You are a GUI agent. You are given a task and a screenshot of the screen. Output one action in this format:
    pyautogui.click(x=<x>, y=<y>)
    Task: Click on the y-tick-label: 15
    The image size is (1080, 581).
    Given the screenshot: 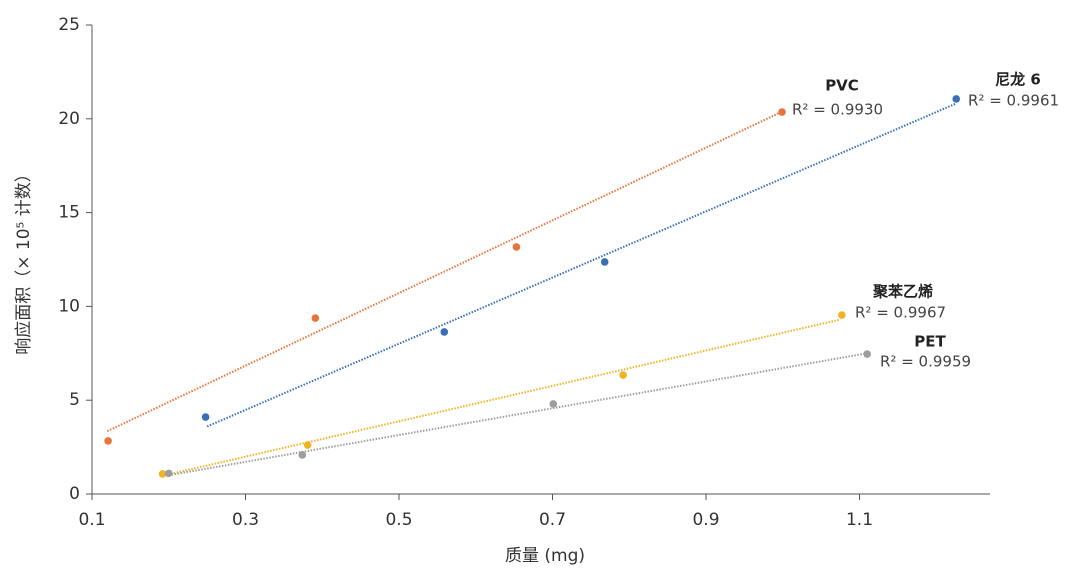 What is the action you would take?
    pyautogui.click(x=69, y=213)
    